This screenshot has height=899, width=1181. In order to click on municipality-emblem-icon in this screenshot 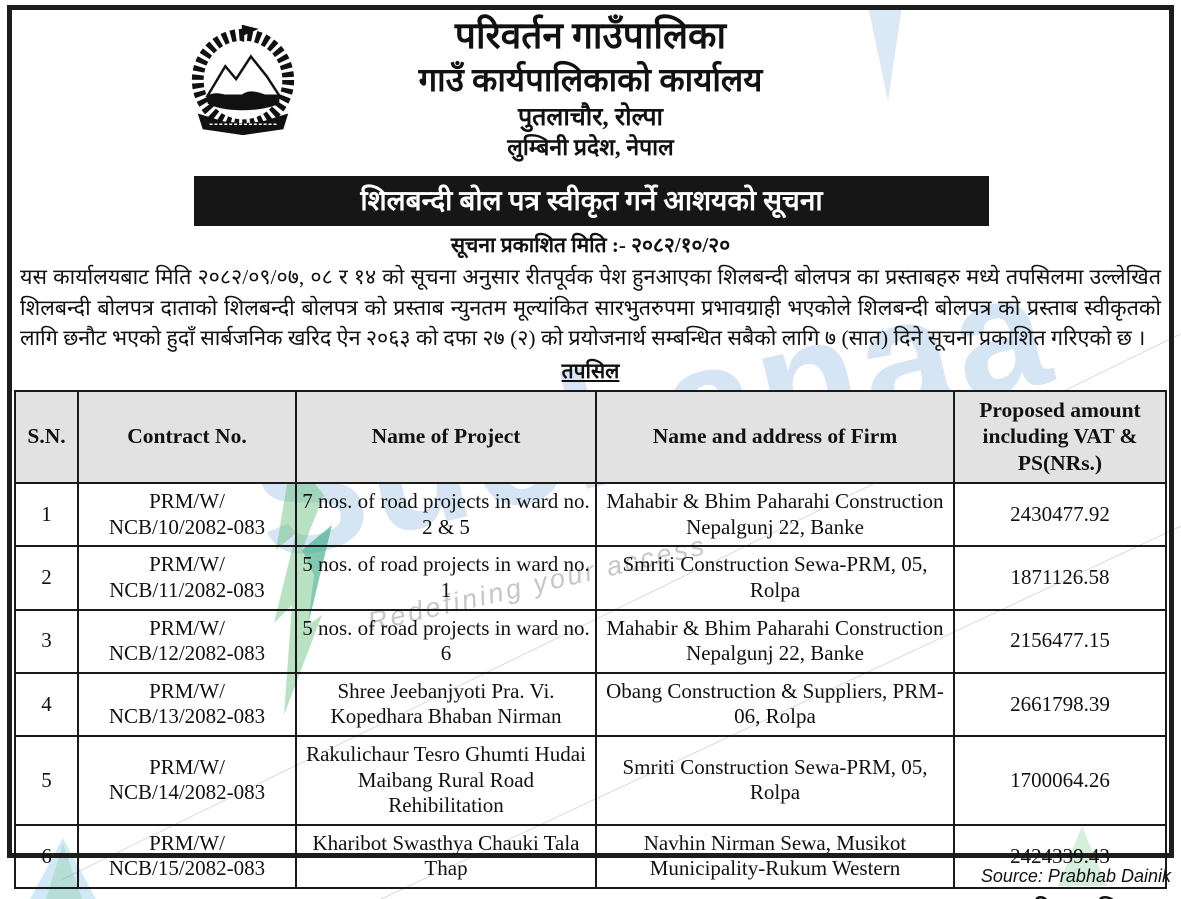, I will do `click(243, 80)`.